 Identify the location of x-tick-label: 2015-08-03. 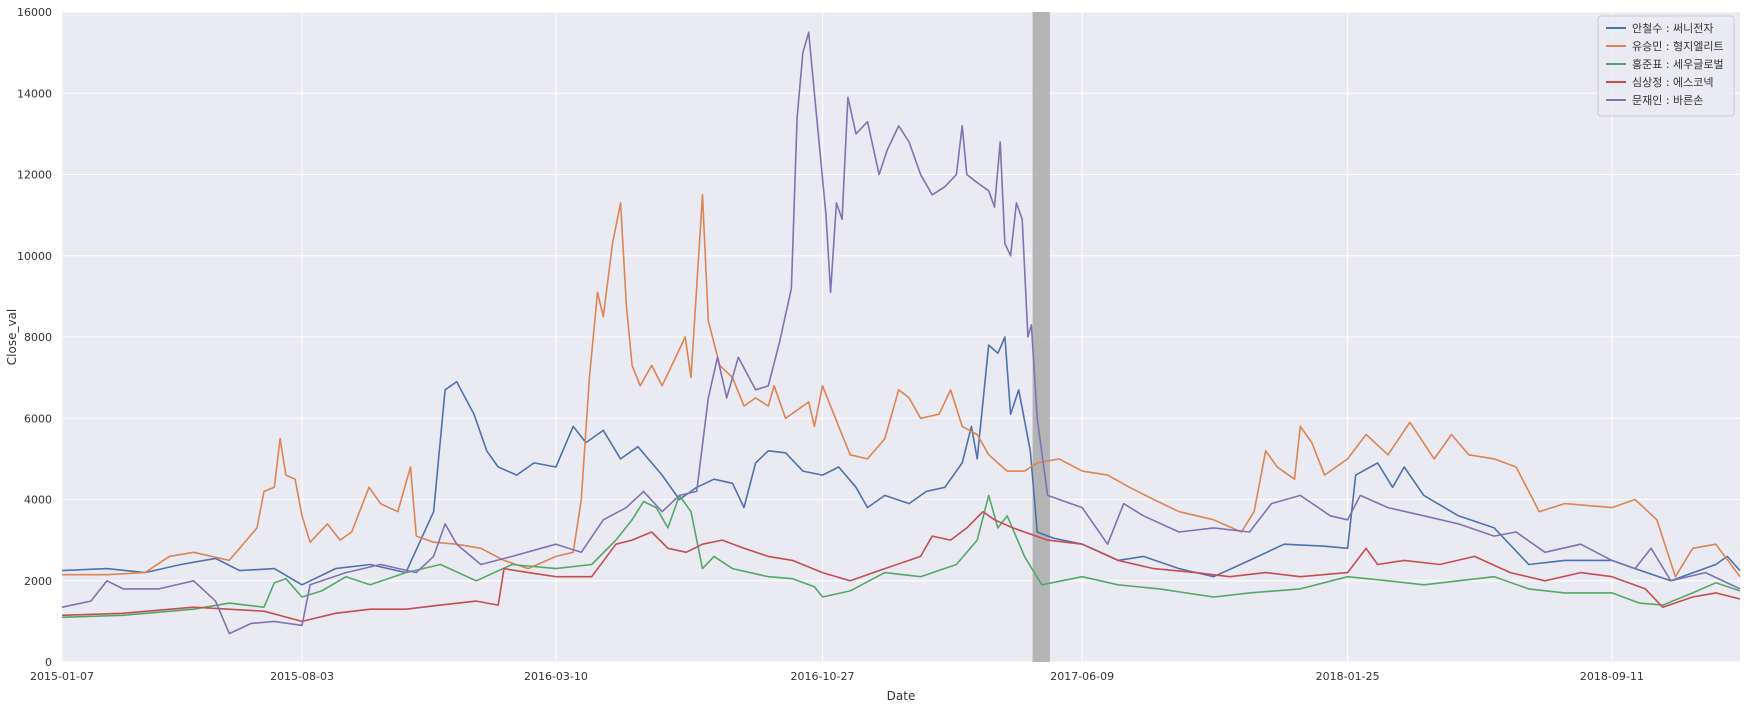
(302, 676).